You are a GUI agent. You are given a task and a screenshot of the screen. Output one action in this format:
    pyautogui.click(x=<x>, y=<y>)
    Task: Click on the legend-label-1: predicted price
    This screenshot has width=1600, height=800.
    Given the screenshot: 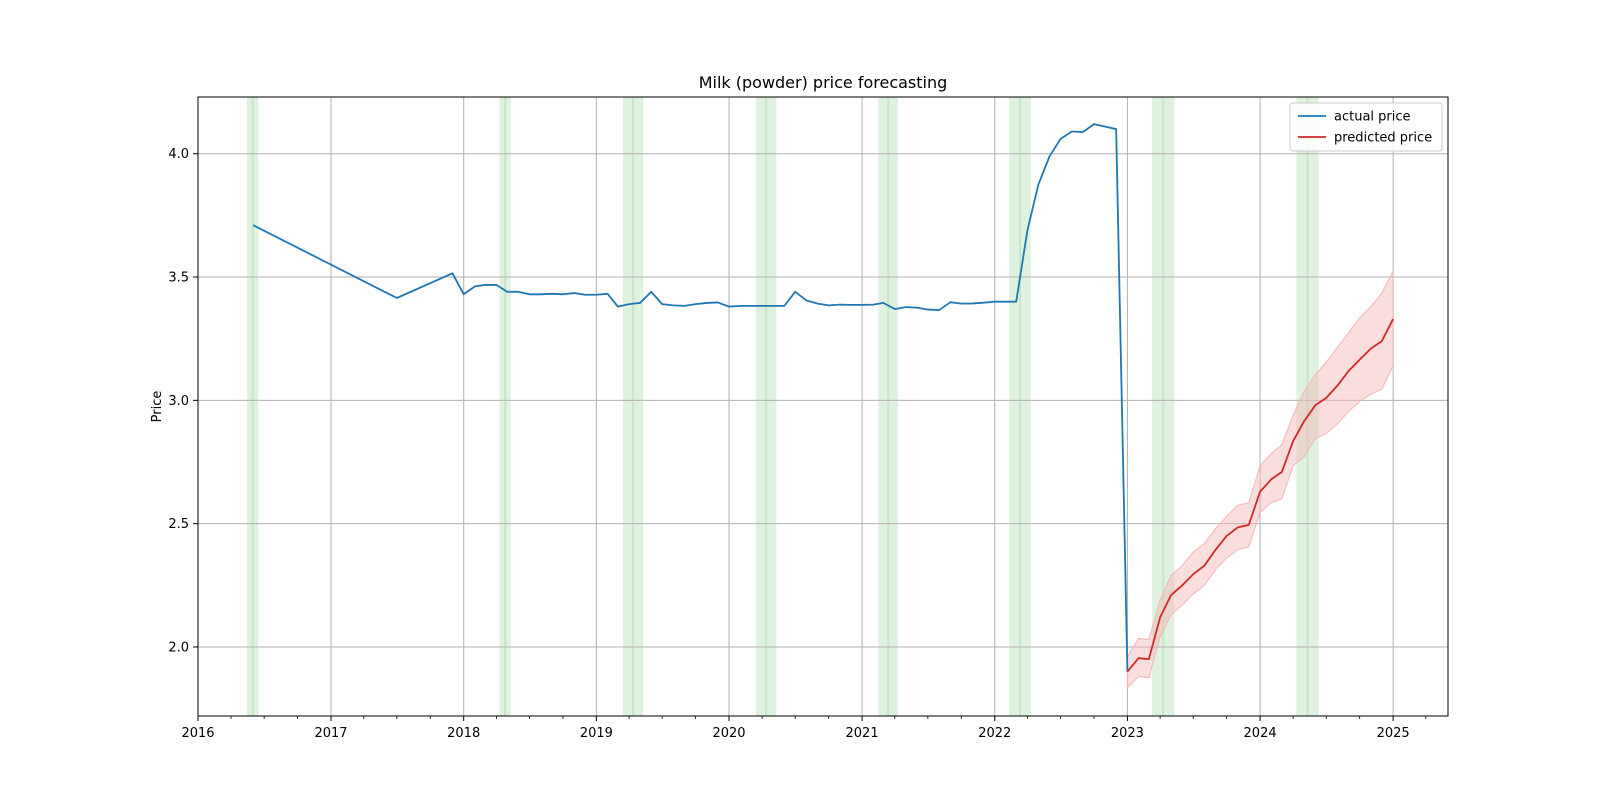 What is the action you would take?
    pyautogui.click(x=1383, y=138)
    